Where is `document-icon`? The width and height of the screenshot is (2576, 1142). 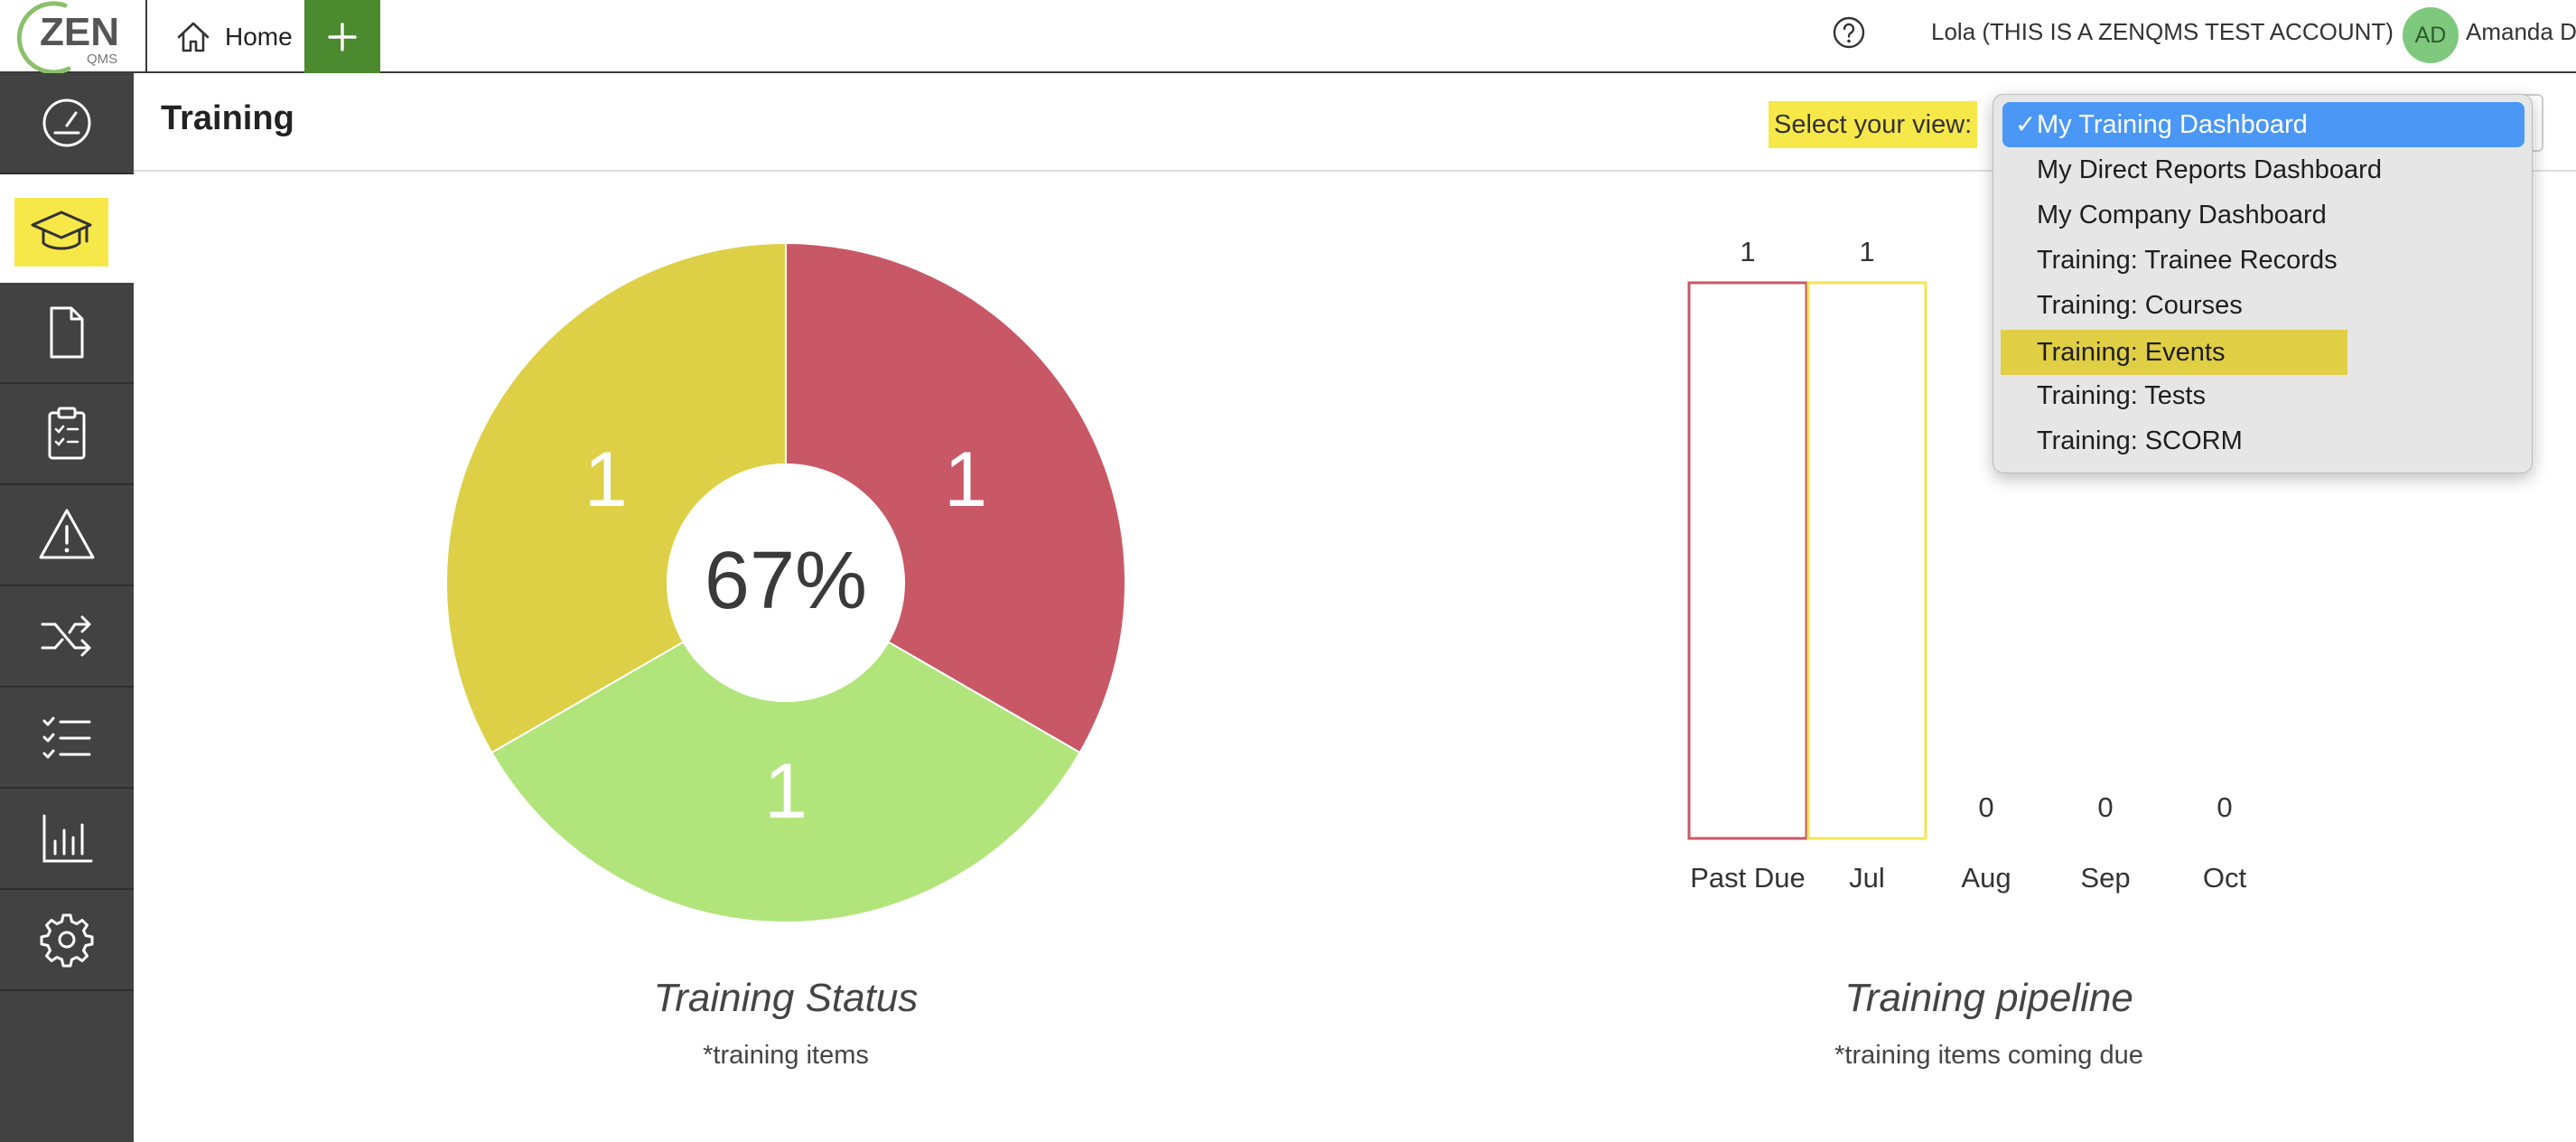 document-icon is located at coordinates (67, 332).